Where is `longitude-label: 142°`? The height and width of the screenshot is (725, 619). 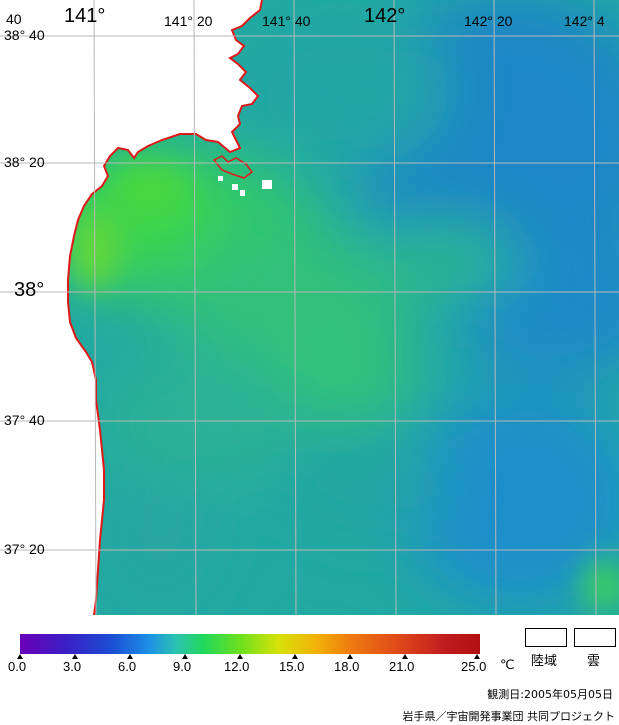 longitude-label: 142° is located at coordinates (385, 16).